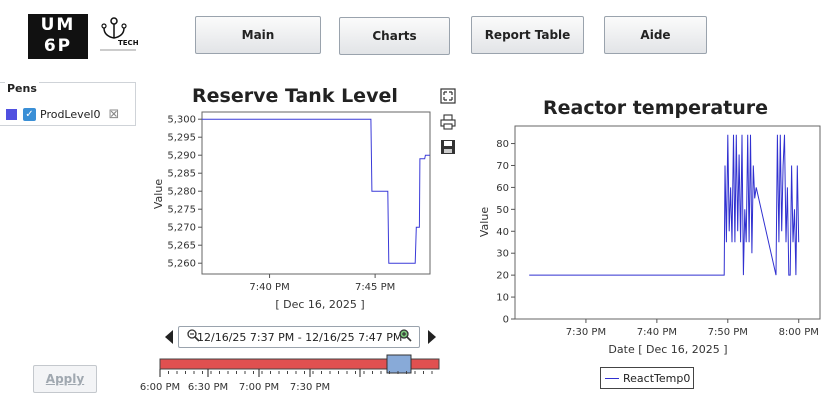 The image size is (828, 412). What do you see at coordinates (58, 46) in the screenshot?
I see `logo-line-2: 6P` at bounding box center [58, 46].